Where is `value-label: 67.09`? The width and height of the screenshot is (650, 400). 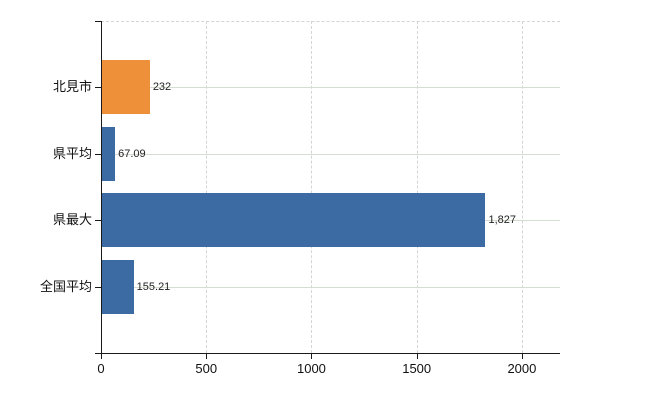
value-label: 67.09 is located at coordinates (132, 153).